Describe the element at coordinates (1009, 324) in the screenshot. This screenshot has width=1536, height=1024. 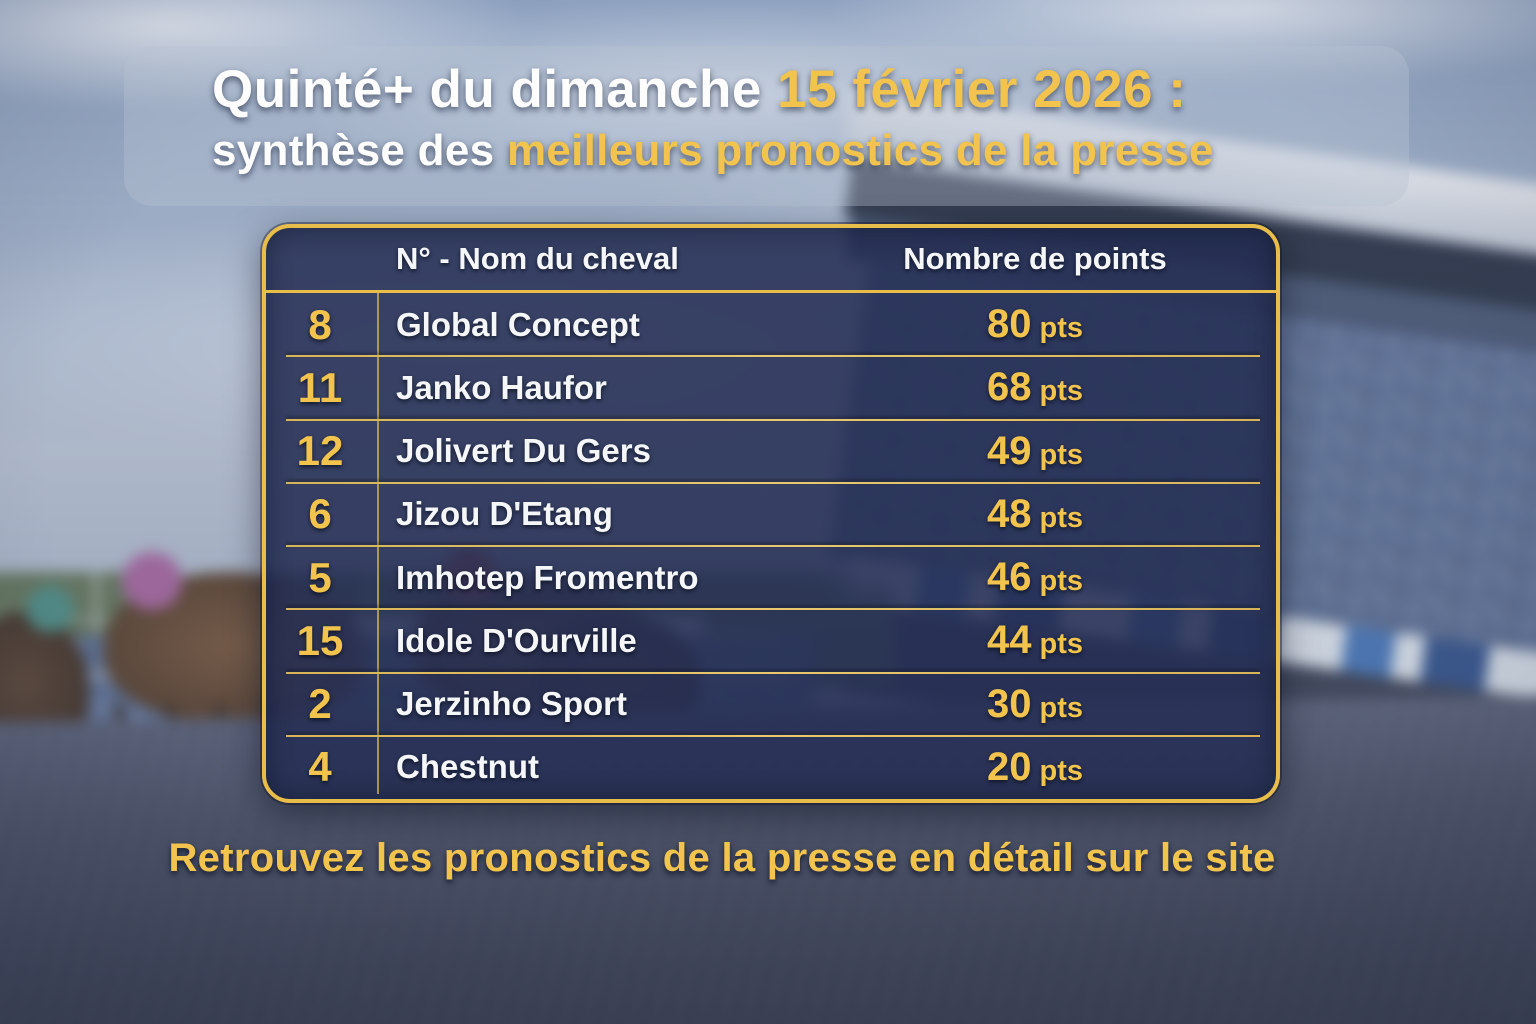
I see `points-value: 80` at that location.